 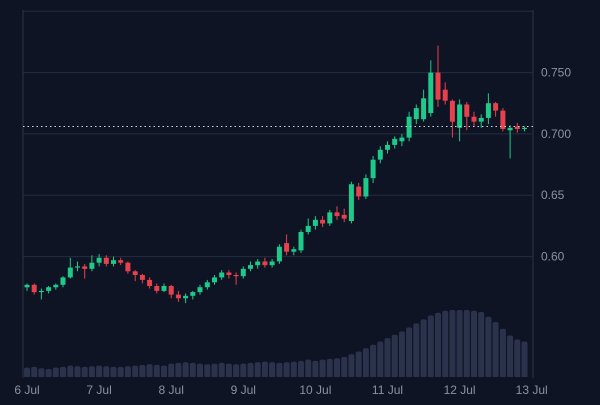 I want to click on price-axis-label: 0.65, so click(x=553, y=195).